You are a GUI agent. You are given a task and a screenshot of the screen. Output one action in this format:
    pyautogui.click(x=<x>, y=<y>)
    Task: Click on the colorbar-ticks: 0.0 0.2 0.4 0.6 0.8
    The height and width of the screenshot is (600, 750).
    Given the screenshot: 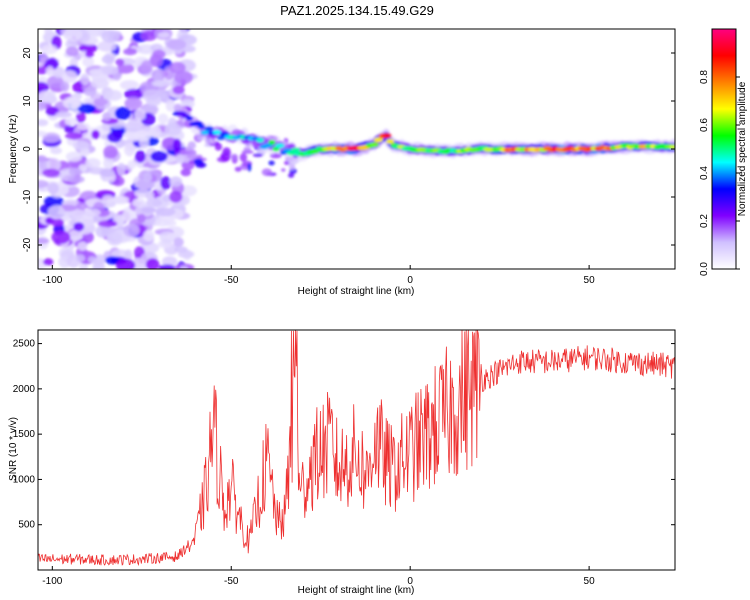 What is the action you would take?
    pyautogui.click(x=719, y=173)
    